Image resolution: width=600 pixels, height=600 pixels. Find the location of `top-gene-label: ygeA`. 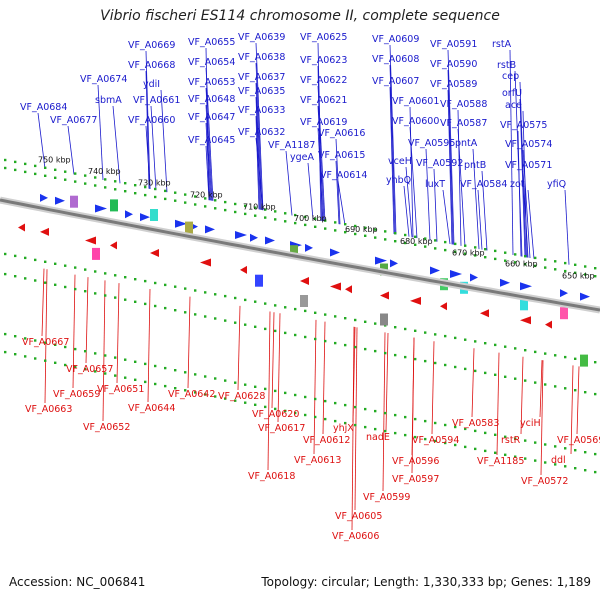

top-gene-label: ygeA is located at coordinates (302, 157).